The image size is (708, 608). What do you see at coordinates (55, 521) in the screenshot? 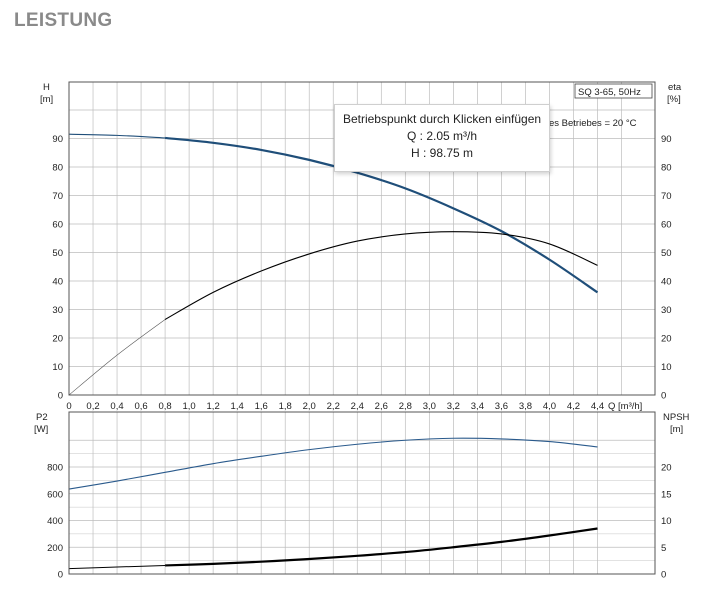
I see `y-tick-label-p2: 400` at bounding box center [55, 521].